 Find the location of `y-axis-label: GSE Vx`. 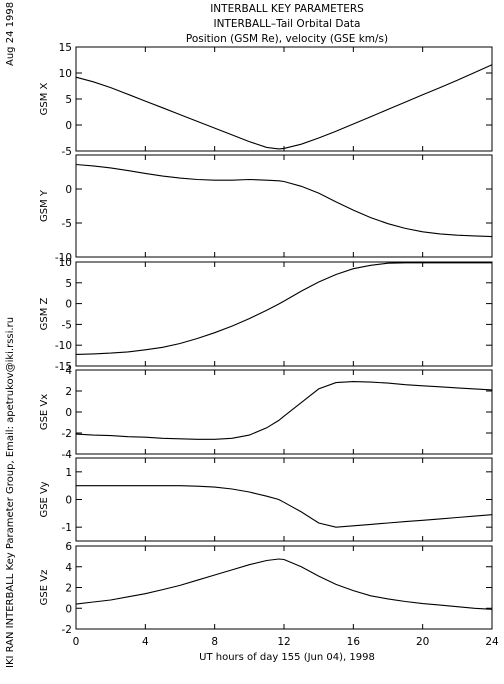

y-axis-label: GSE Vx is located at coordinates (44, 412).